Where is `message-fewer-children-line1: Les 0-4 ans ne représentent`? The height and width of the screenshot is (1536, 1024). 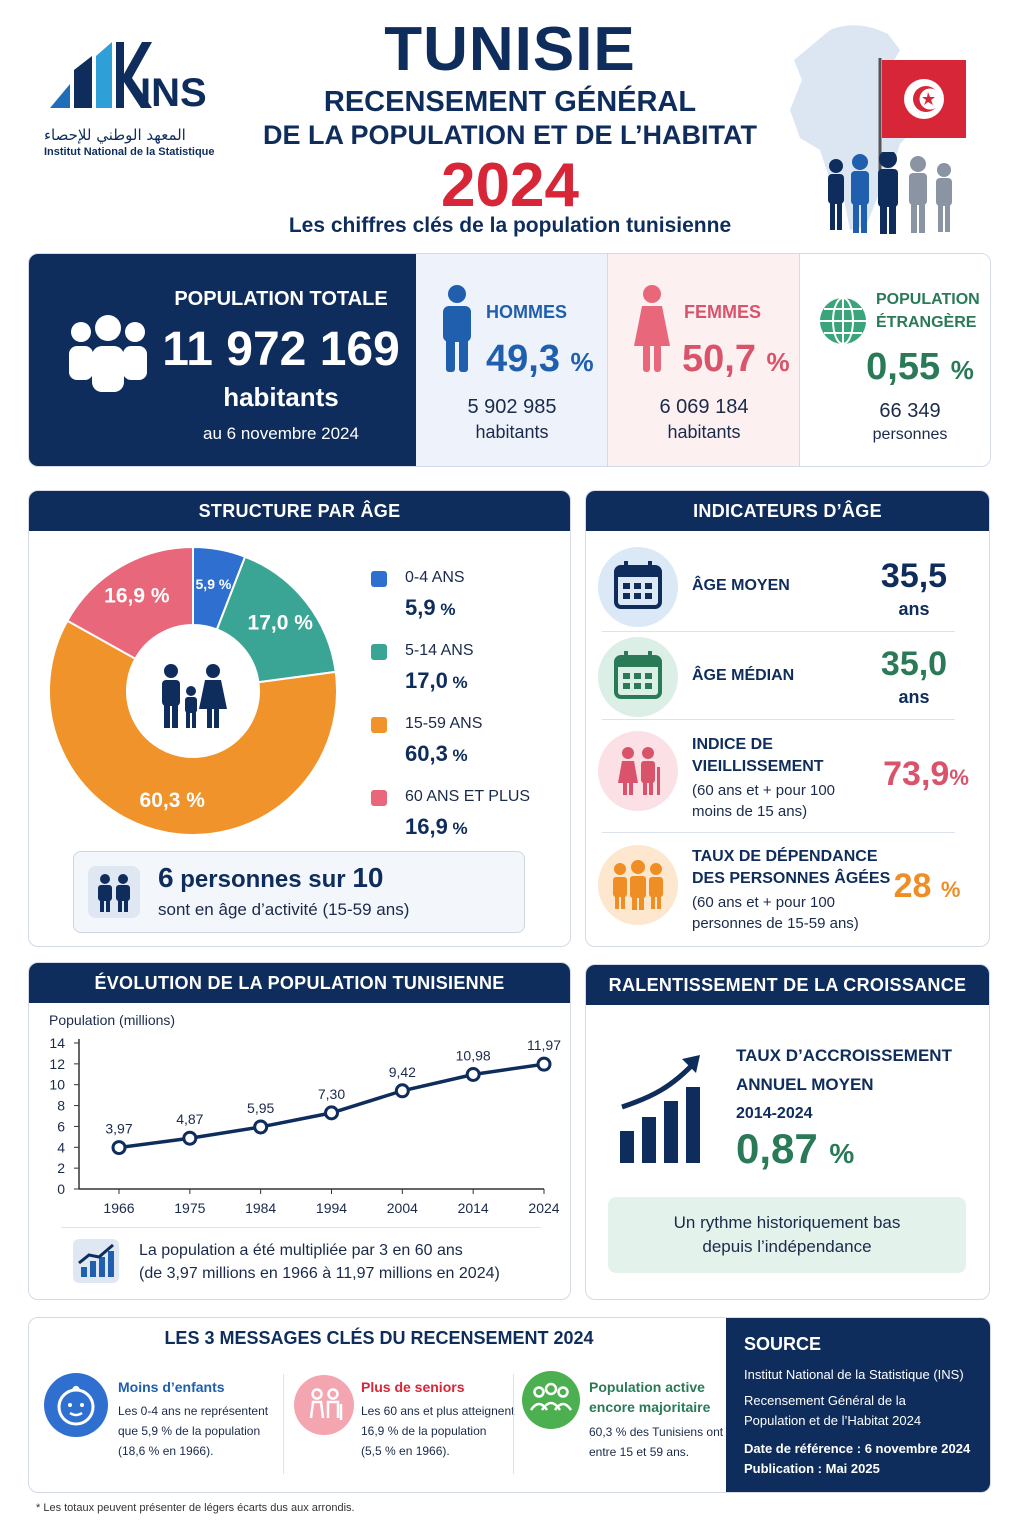 message-fewer-children-line1: Les 0-4 ans ne représentent is located at coordinates (193, 1411).